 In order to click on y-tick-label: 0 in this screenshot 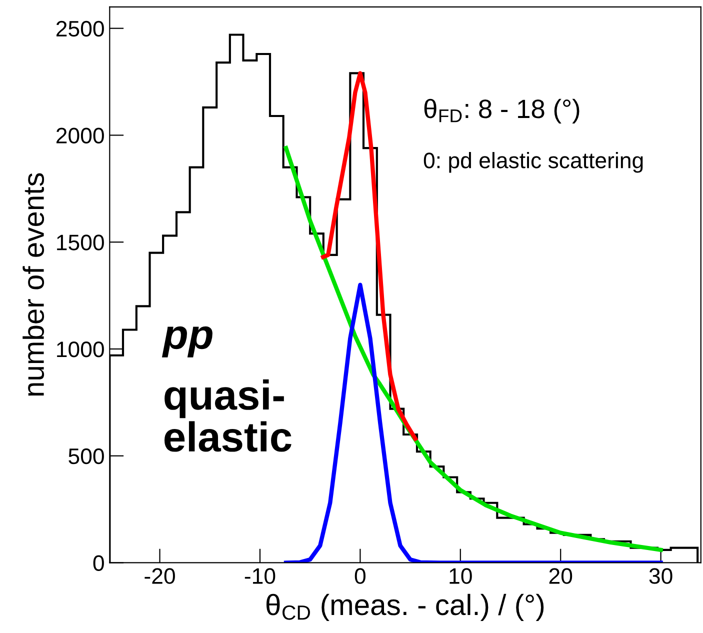, I will do `click(98, 563)`.